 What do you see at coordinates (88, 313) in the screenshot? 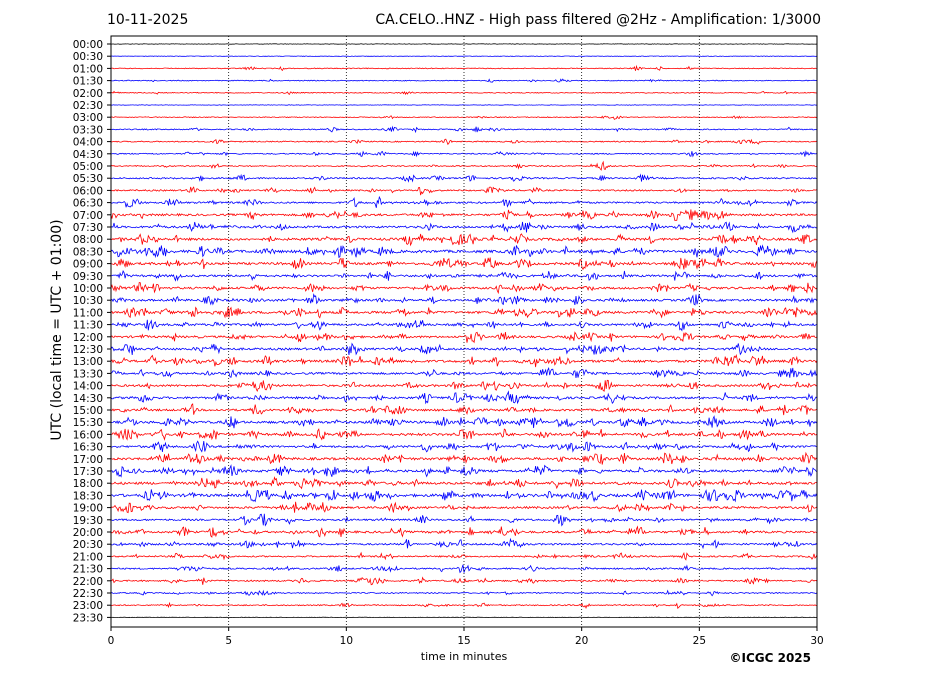
I see `y-tick-label: 11:00` at bounding box center [88, 313].